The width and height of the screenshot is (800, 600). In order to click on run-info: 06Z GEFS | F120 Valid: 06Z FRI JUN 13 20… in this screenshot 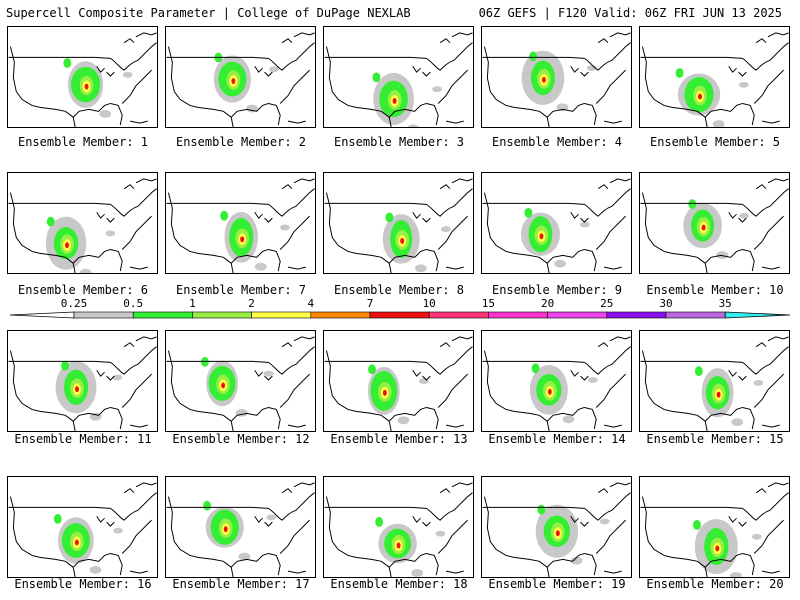, I will do `click(630, 13)`.